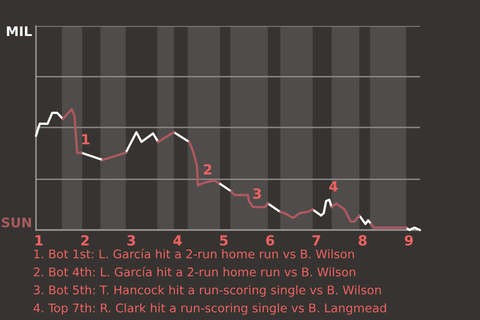 Image resolution: width=480 pixels, height=320 pixels. What do you see at coordinates (224, 240) in the screenshot?
I see `x-tick-label: 5` at bounding box center [224, 240].